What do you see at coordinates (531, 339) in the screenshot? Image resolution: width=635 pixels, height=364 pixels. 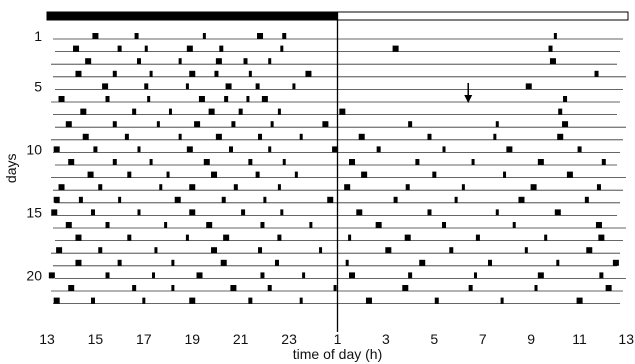 I see `x-tick-label: 9` at bounding box center [531, 339].